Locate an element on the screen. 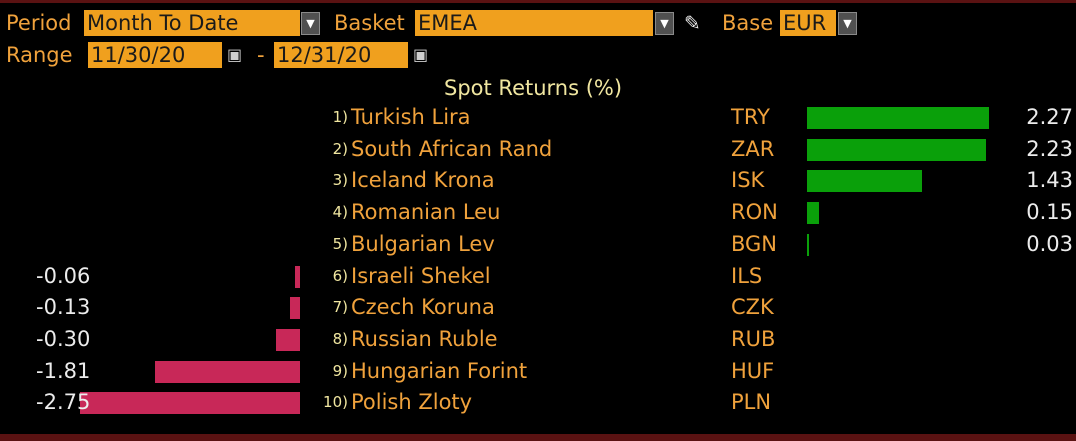 The image size is (1076, 441). table-row: 9) Hungarian Forint HUF -1.81 is located at coordinates (538, 371).